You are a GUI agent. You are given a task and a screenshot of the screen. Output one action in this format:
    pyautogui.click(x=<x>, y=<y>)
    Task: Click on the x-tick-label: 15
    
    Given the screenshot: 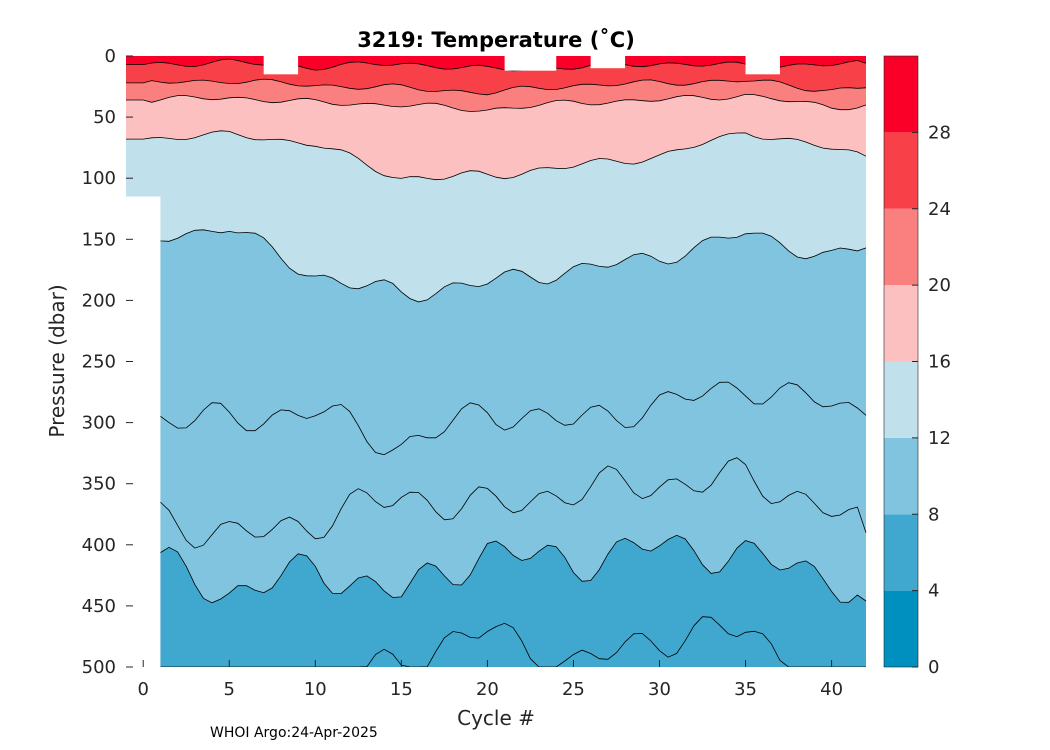 What is the action you would take?
    pyautogui.click(x=401, y=689)
    